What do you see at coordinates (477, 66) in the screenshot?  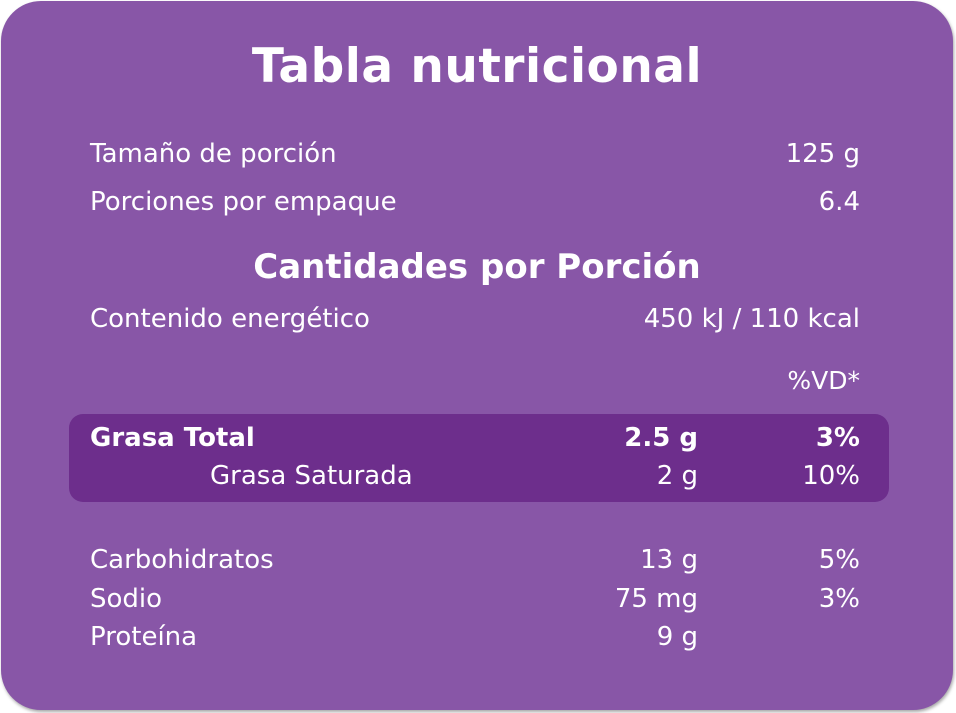 I see `table-title: Tabla nutricional` at bounding box center [477, 66].